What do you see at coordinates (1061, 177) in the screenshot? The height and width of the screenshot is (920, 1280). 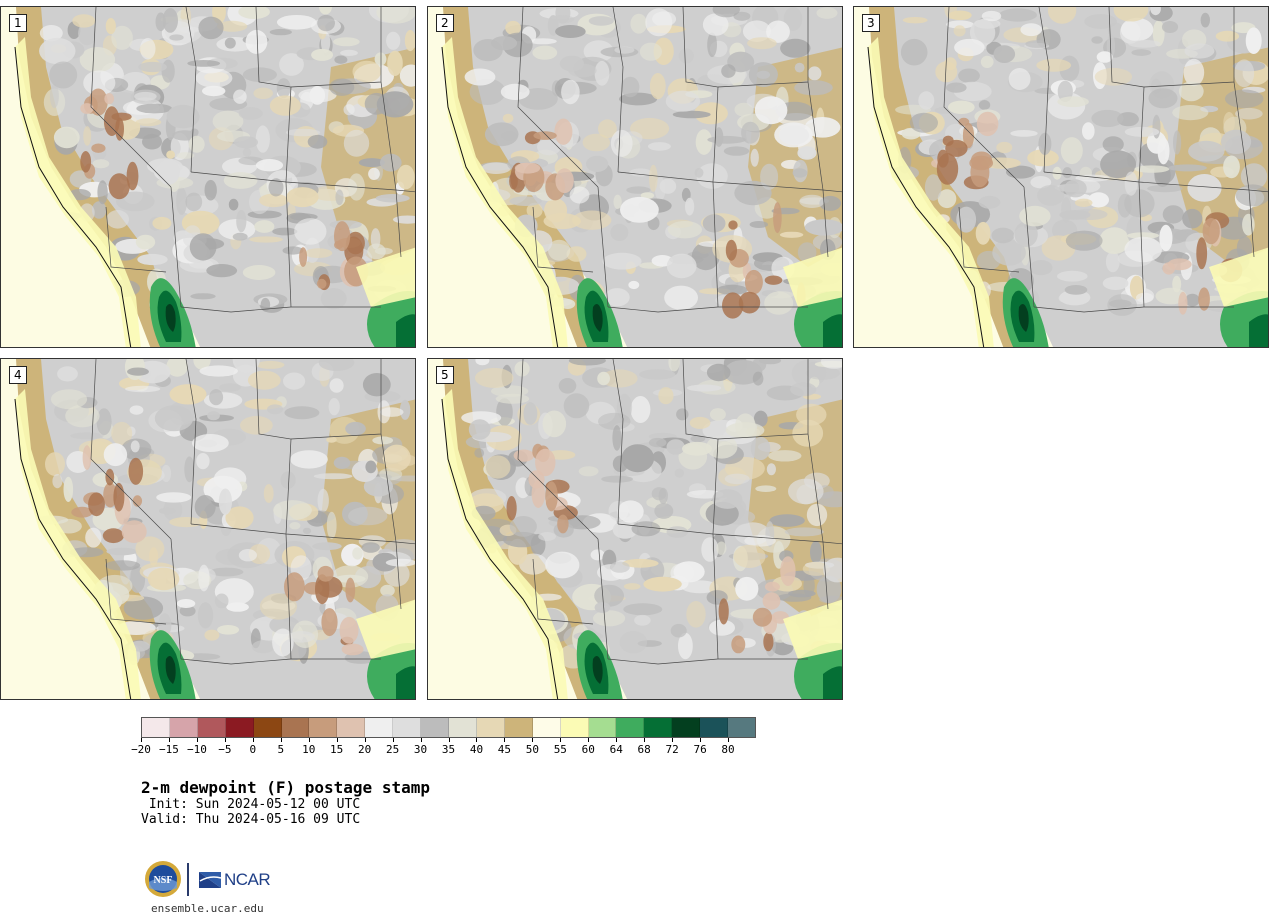 I see `map-panel: 3` at bounding box center [1061, 177].